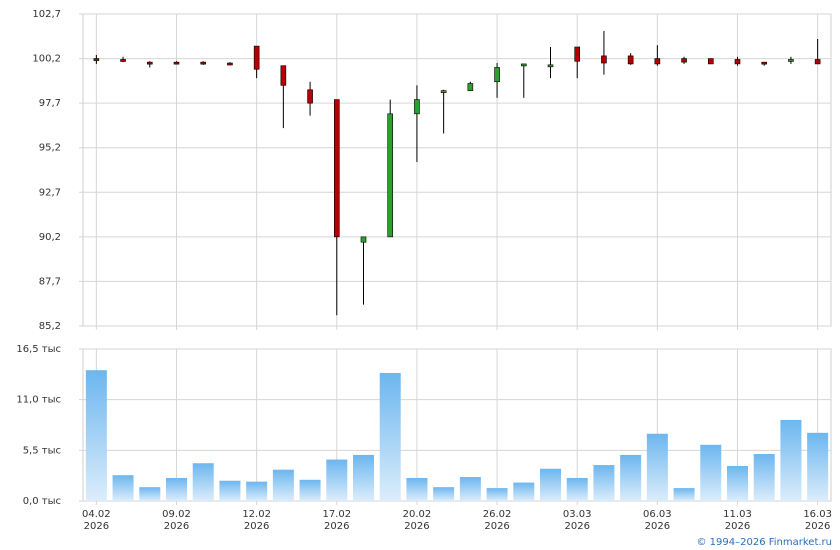 This screenshot has height=550, width=840. Describe the element at coordinates (50, 281) in the screenshot. I see `y-tick-label: 87,7` at that location.